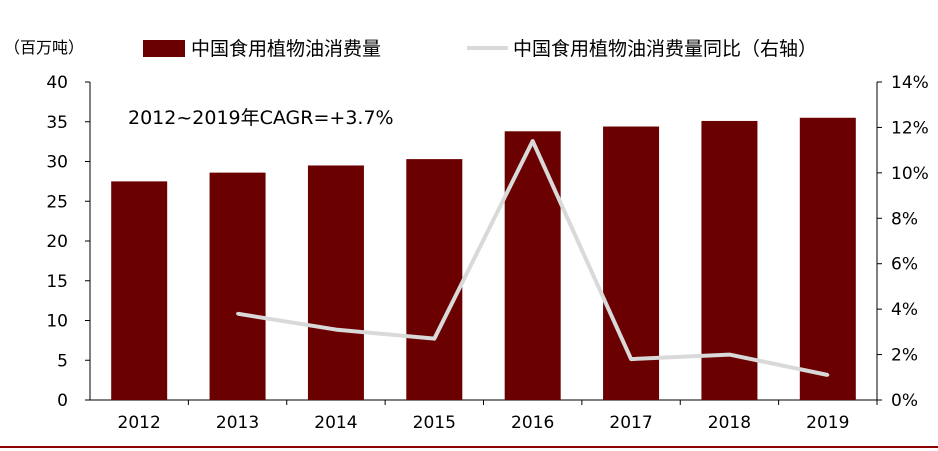  I want to click on legend-line-label: 中国食用植物油消费量同比（右轴）, so click(665, 49).